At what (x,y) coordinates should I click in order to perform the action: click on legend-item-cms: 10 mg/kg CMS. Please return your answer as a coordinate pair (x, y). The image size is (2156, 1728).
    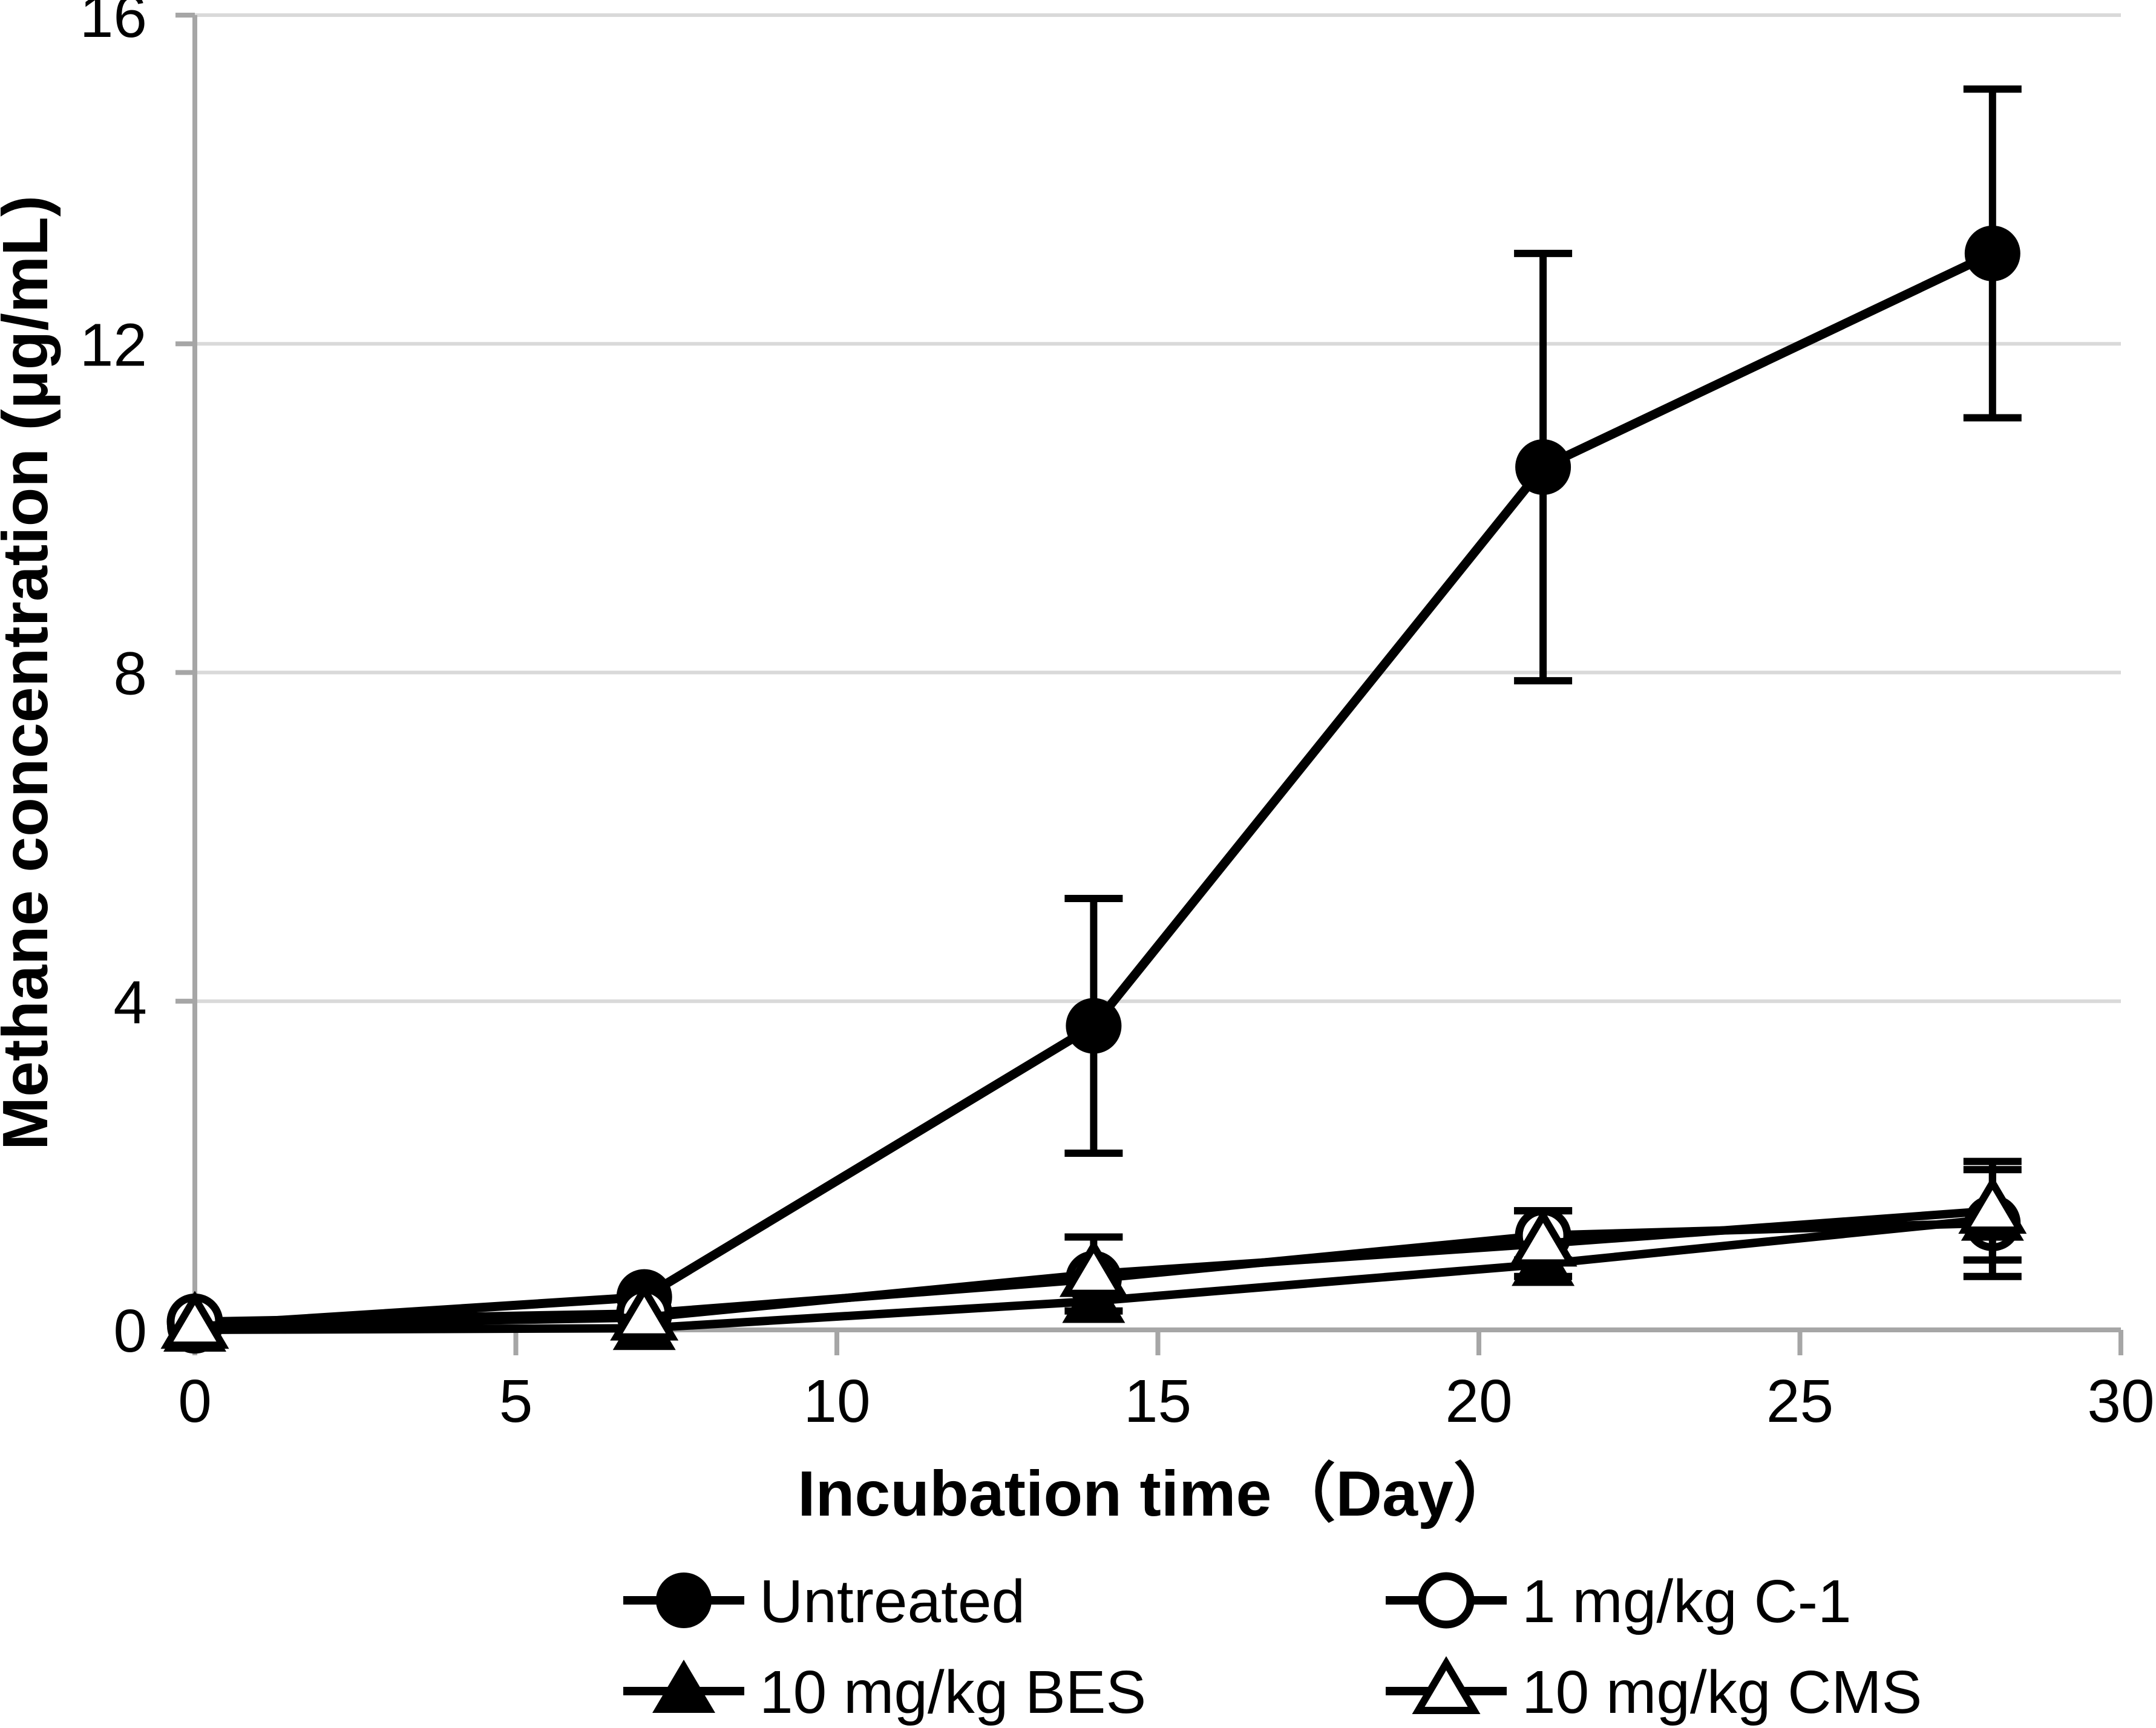
    Looking at the image, I should click on (1654, 1691).